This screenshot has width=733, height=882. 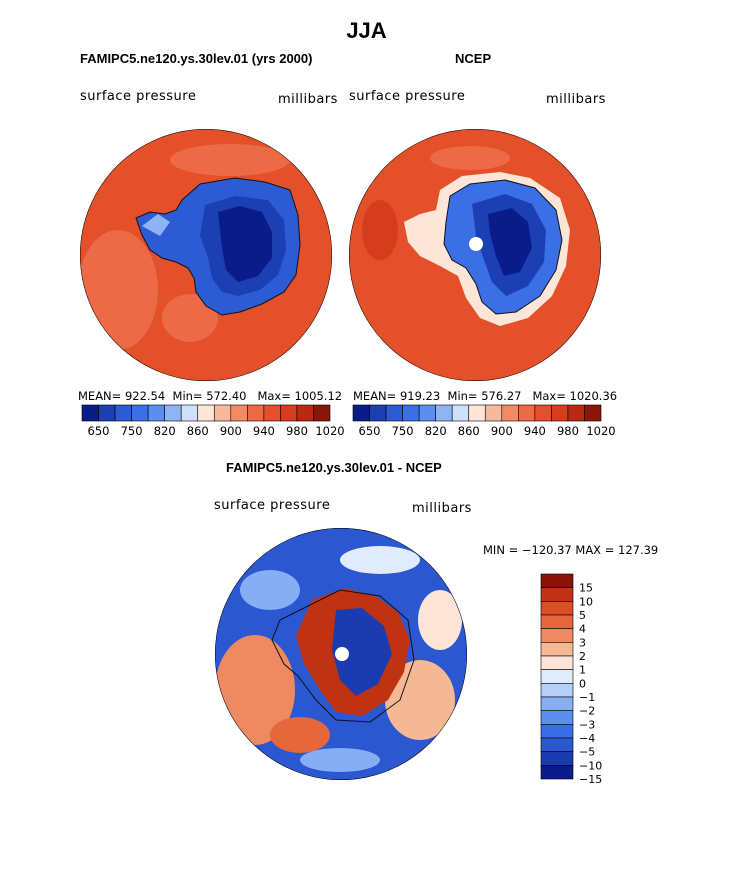 What do you see at coordinates (510, 242) in the screenshot?
I see `panel-2-antarctica-core` at bounding box center [510, 242].